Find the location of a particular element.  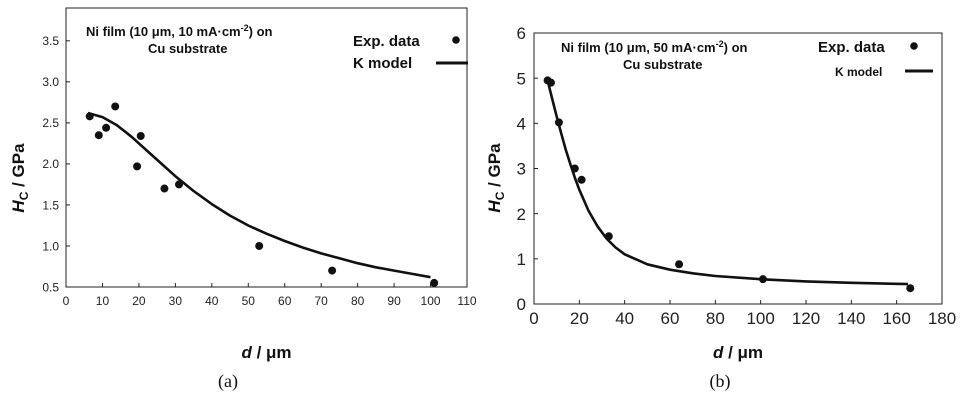

x-tick-label: 50 is located at coordinates (249, 301).